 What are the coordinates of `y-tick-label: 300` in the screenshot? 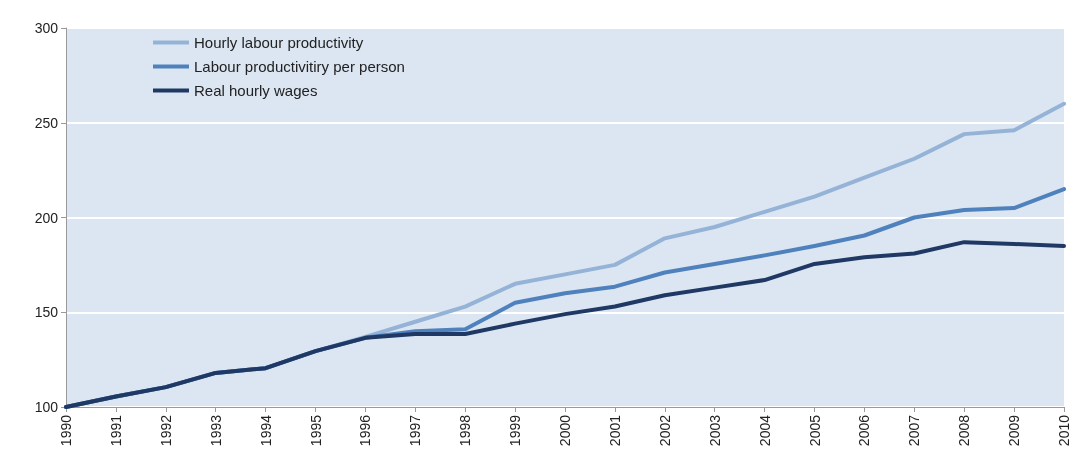 It's located at (46, 28).